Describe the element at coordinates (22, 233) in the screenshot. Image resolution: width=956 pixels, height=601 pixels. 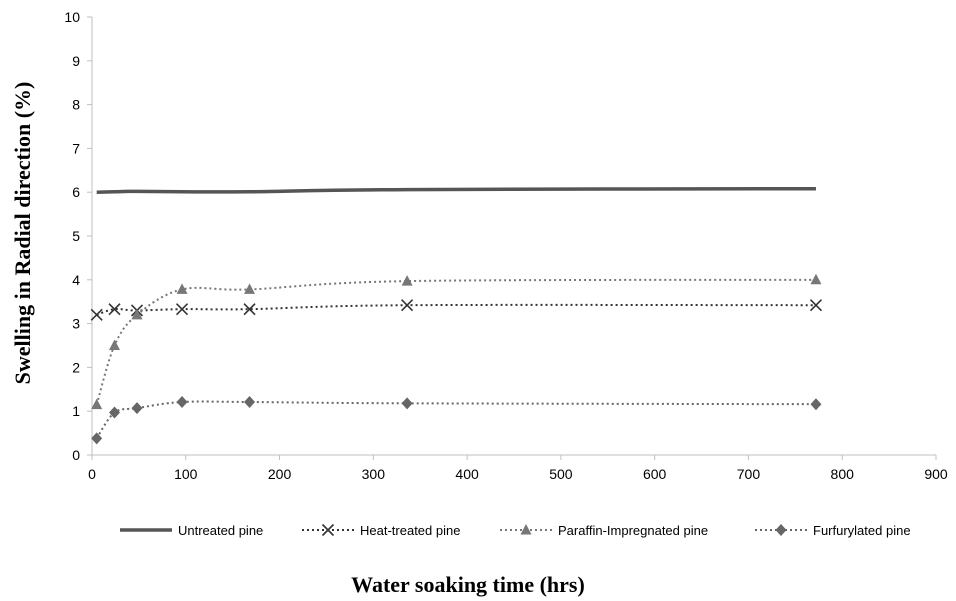
I see `y-axis-title: Swelling in Radial direction (%)` at that location.